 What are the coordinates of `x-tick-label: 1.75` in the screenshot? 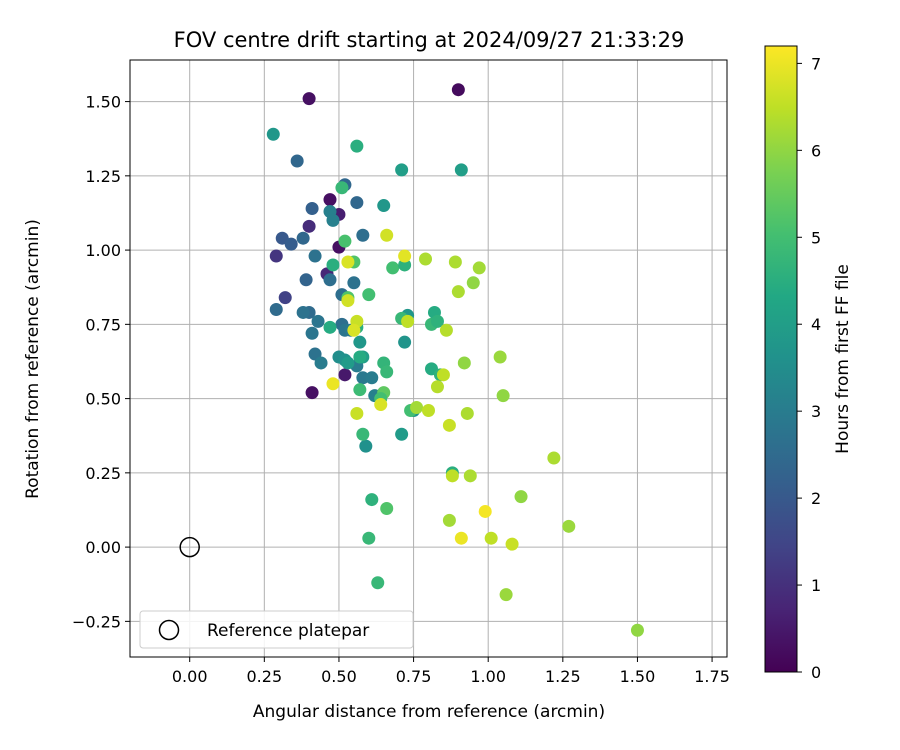 It's located at (712, 676).